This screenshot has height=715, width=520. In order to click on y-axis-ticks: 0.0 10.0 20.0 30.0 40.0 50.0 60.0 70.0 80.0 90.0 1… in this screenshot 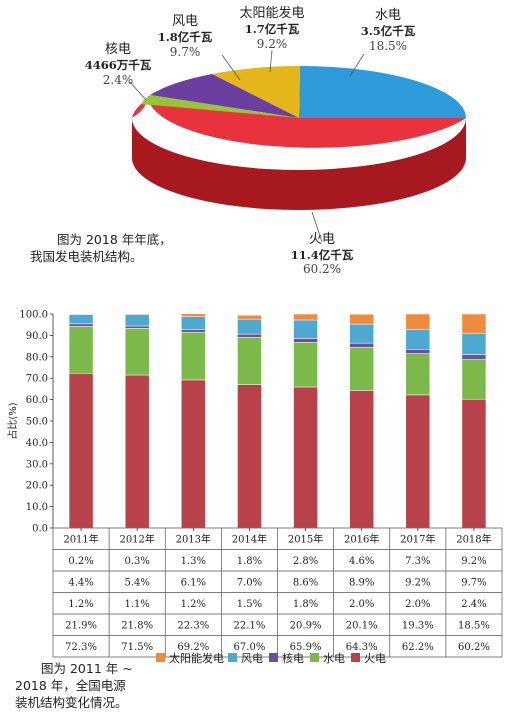, I will do `click(36, 422)`.